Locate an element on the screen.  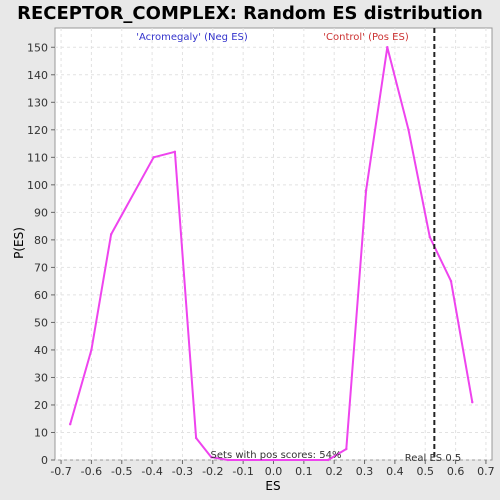
x-tick-label: 0.2 is located at coordinates (334, 471).